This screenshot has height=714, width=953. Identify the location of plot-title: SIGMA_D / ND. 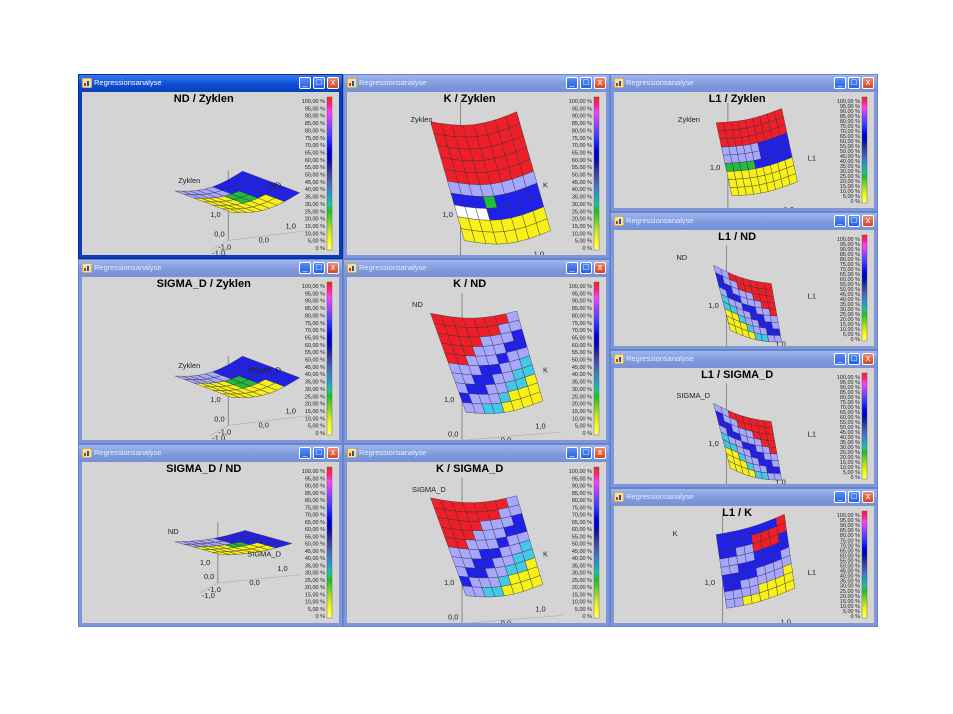
(203, 469).